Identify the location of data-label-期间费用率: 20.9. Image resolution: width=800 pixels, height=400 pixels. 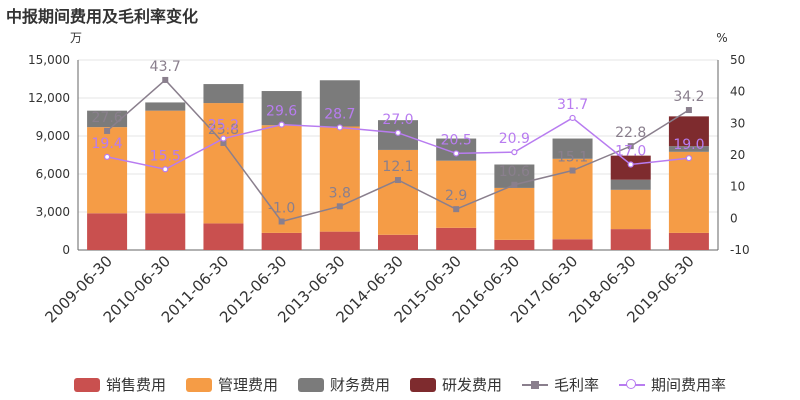
(514, 139).